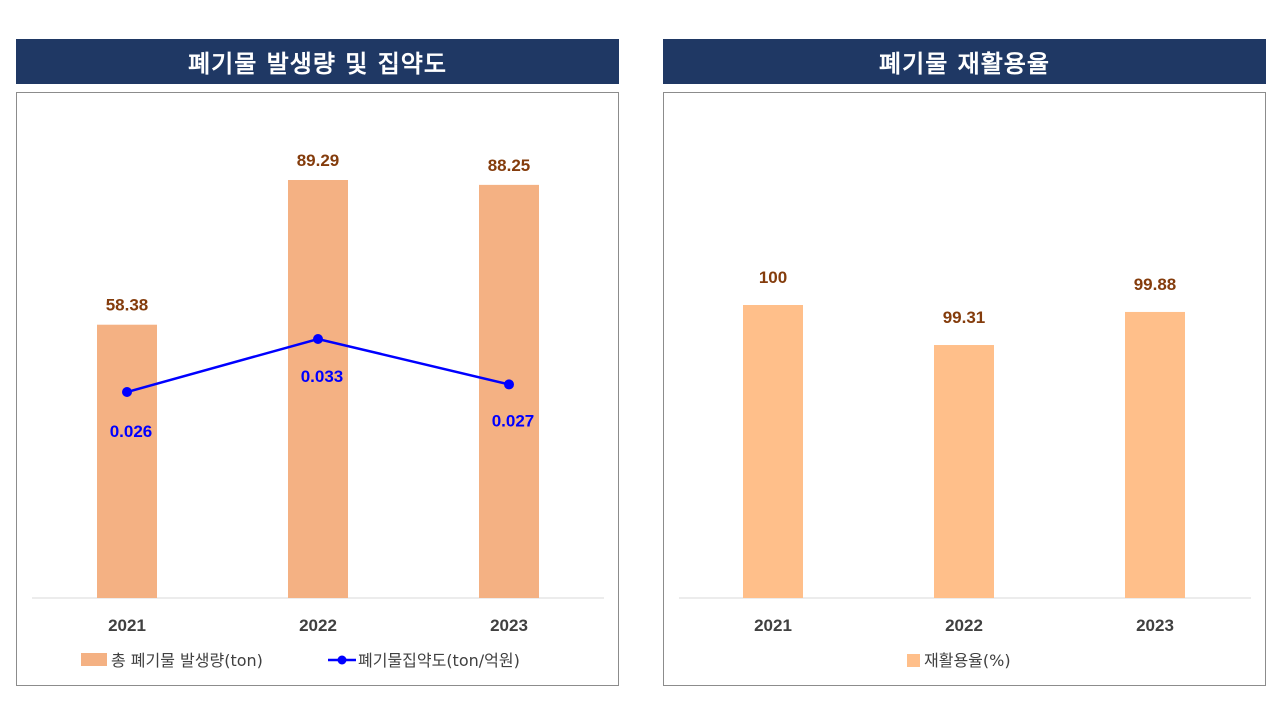 This screenshot has height=720, width=1280. Describe the element at coordinates (322, 376) in the screenshot. I see `intensity-label-2022: 0.033` at that location.